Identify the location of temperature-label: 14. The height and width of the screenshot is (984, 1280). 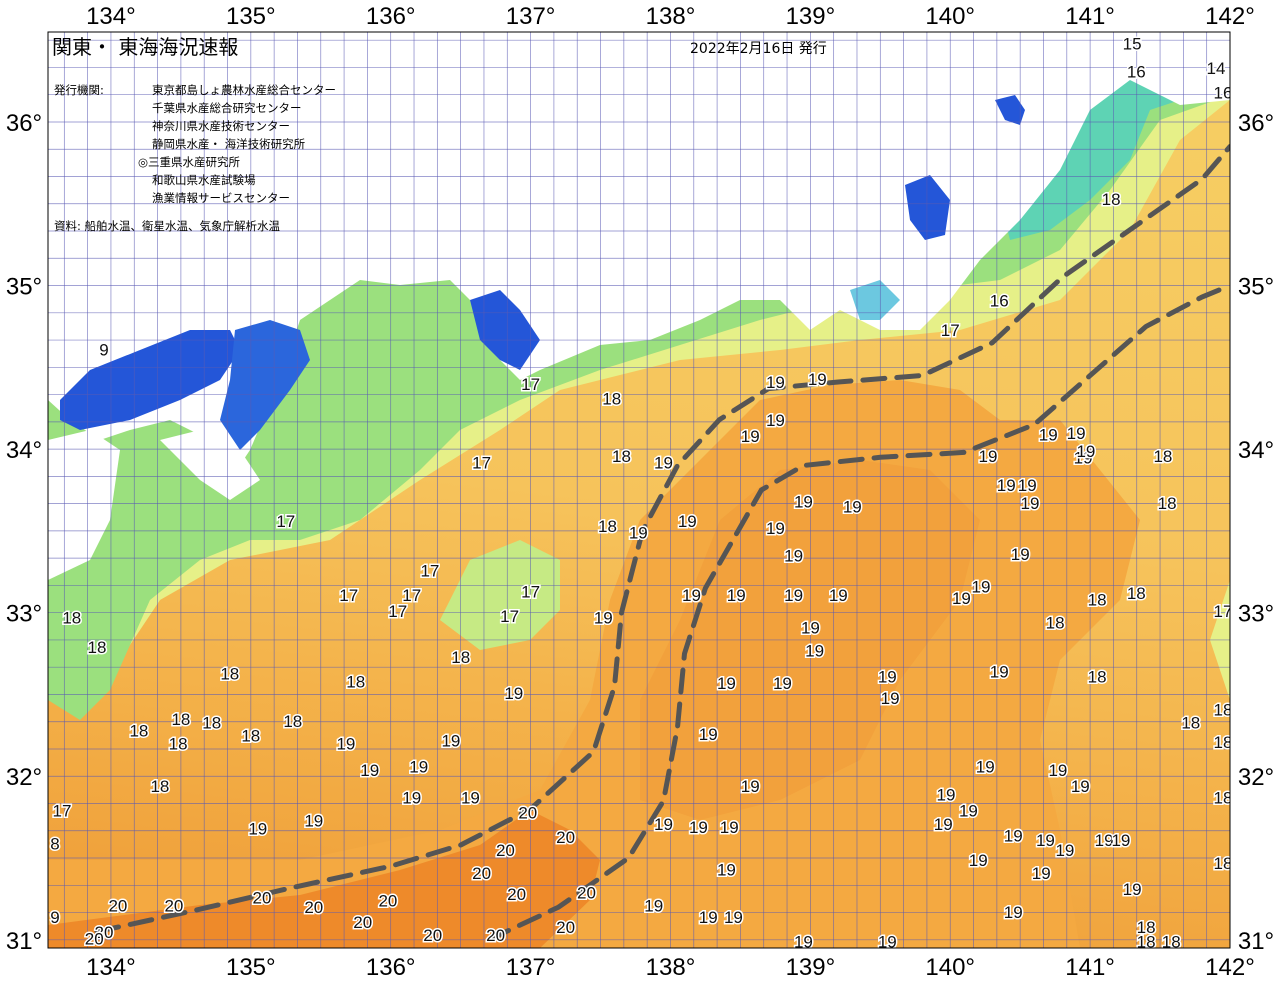
(1216, 68).